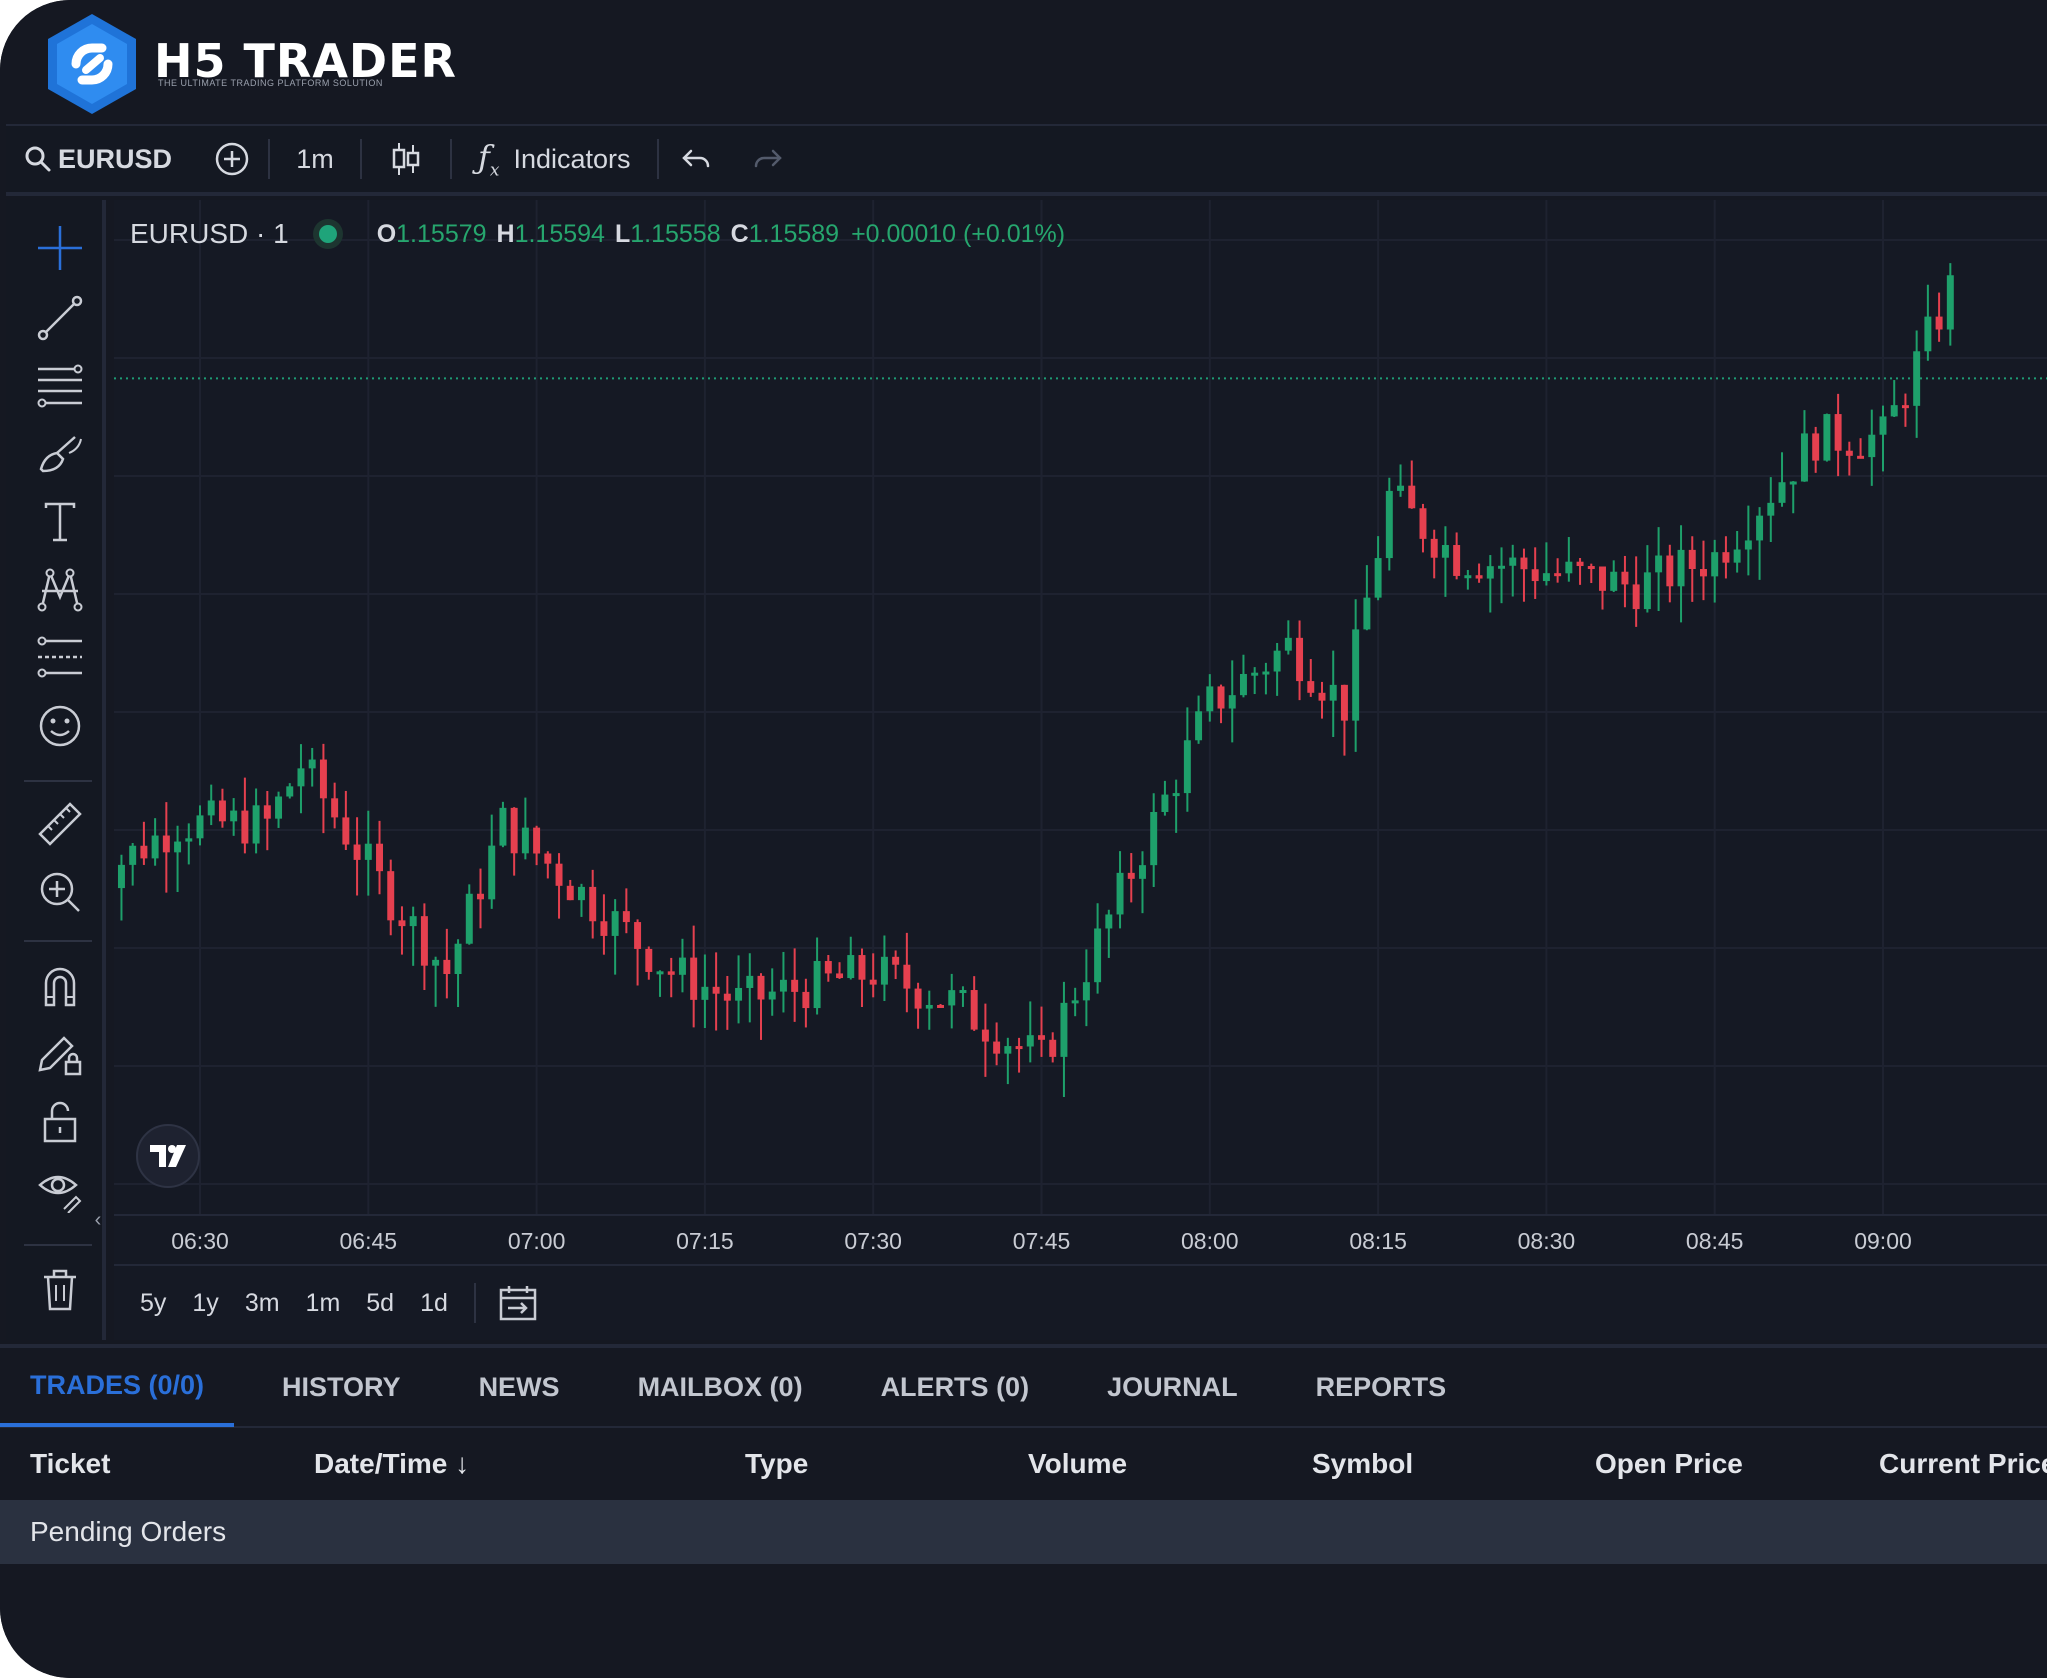 Image resolution: width=2047 pixels, height=1678 pixels. What do you see at coordinates (622, 233) in the screenshot?
I see `legend-low-label: L` at bounding box center [622, 233].